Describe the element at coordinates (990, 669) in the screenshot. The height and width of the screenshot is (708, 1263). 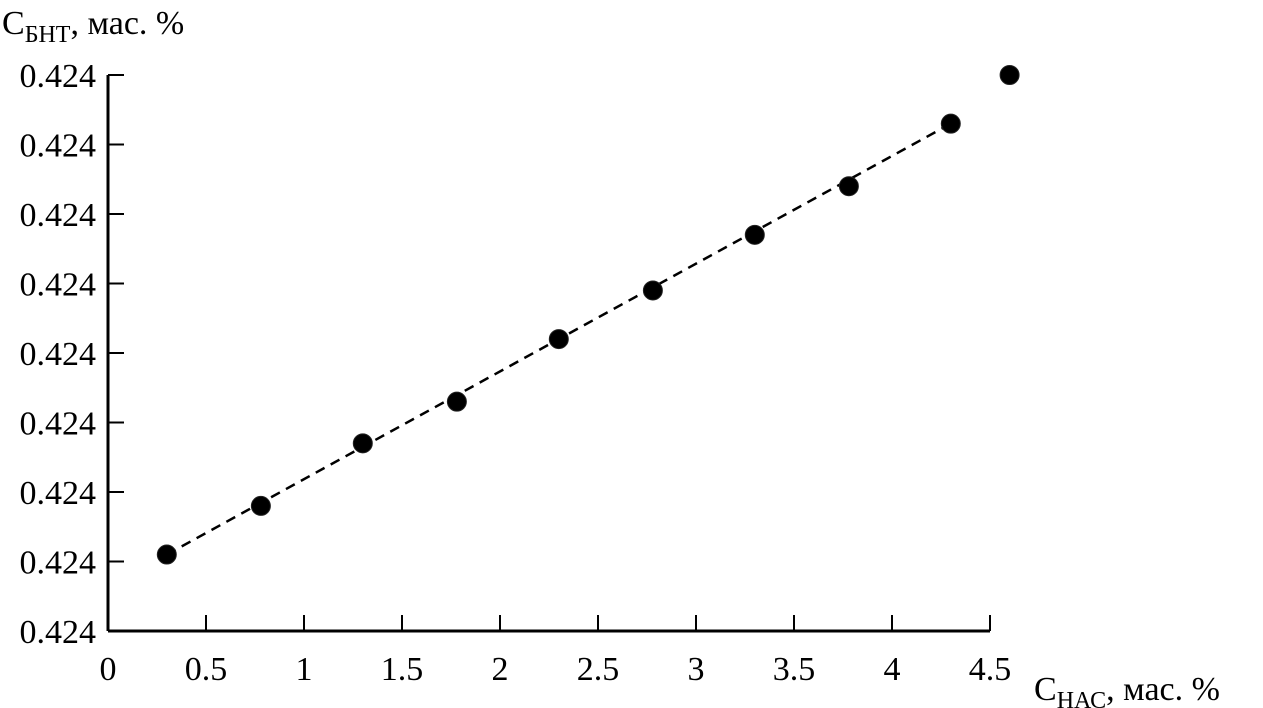
I see `x-tick-label: 4.5` at that location.